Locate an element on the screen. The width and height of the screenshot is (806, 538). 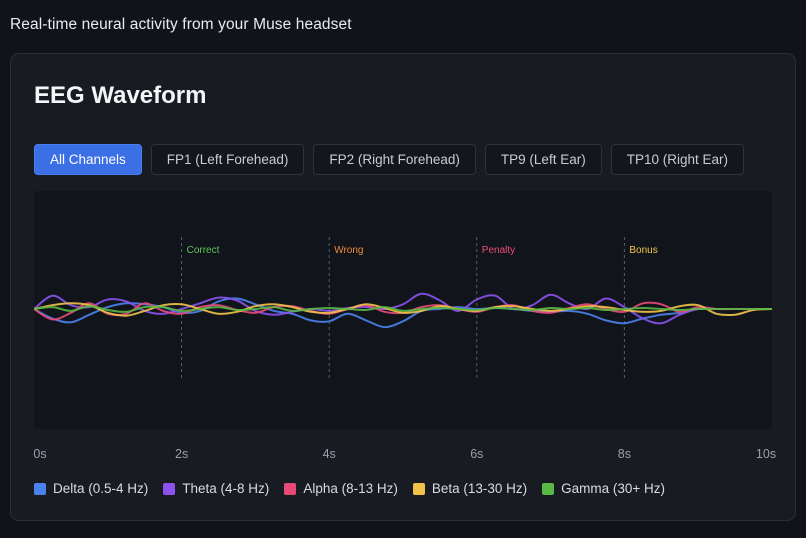
legend-item: Theta (4-8 Hz) is located at coordinates (216, 488).